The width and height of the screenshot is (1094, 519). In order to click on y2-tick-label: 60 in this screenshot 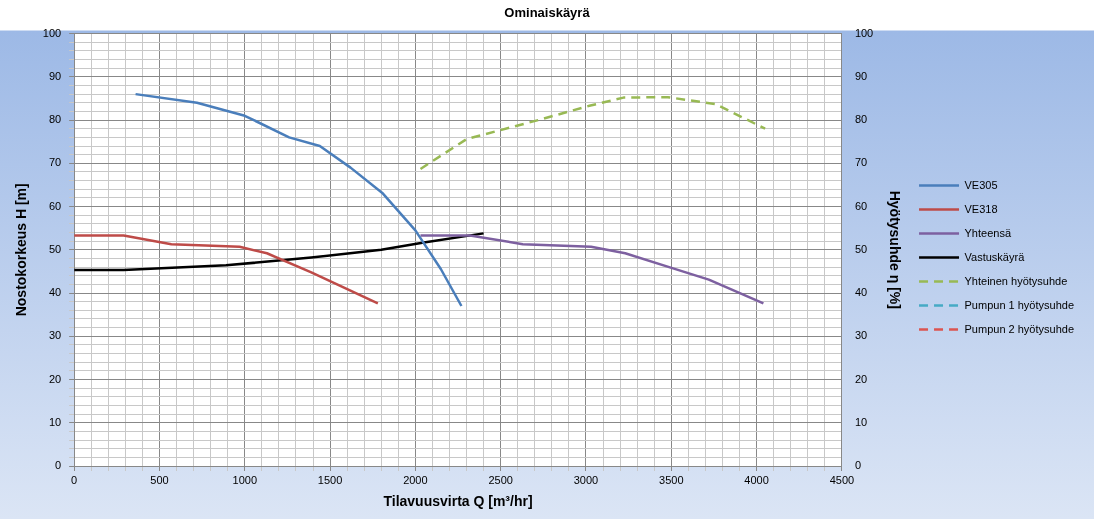, I will do `click(861, 205)`.